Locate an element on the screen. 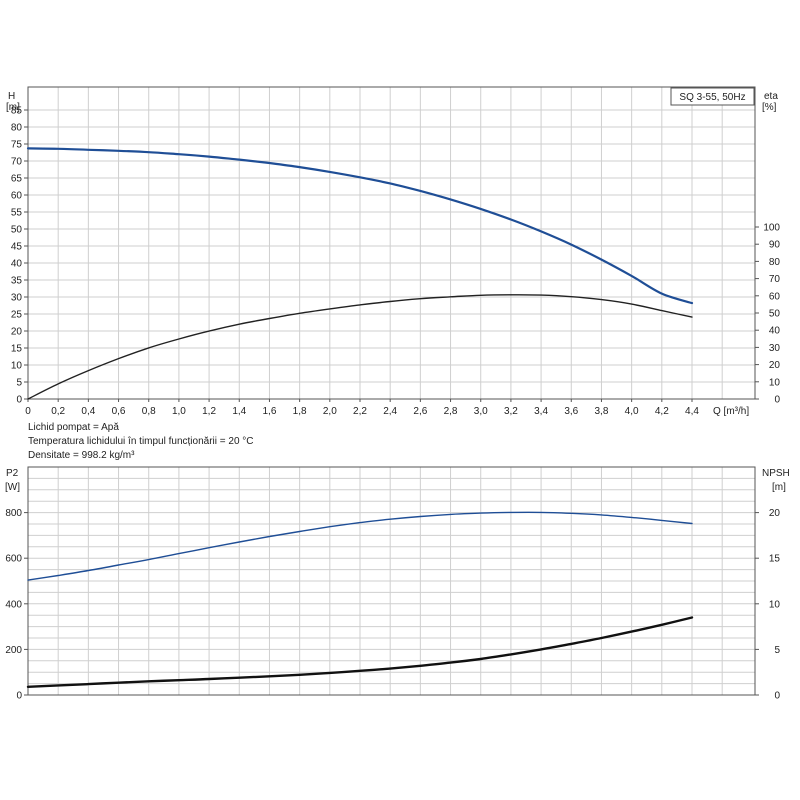 The width and height of the screenshot is (800, 800). legend-box: SQ 3-55, 50Hz is located at coordinates (712, 96).